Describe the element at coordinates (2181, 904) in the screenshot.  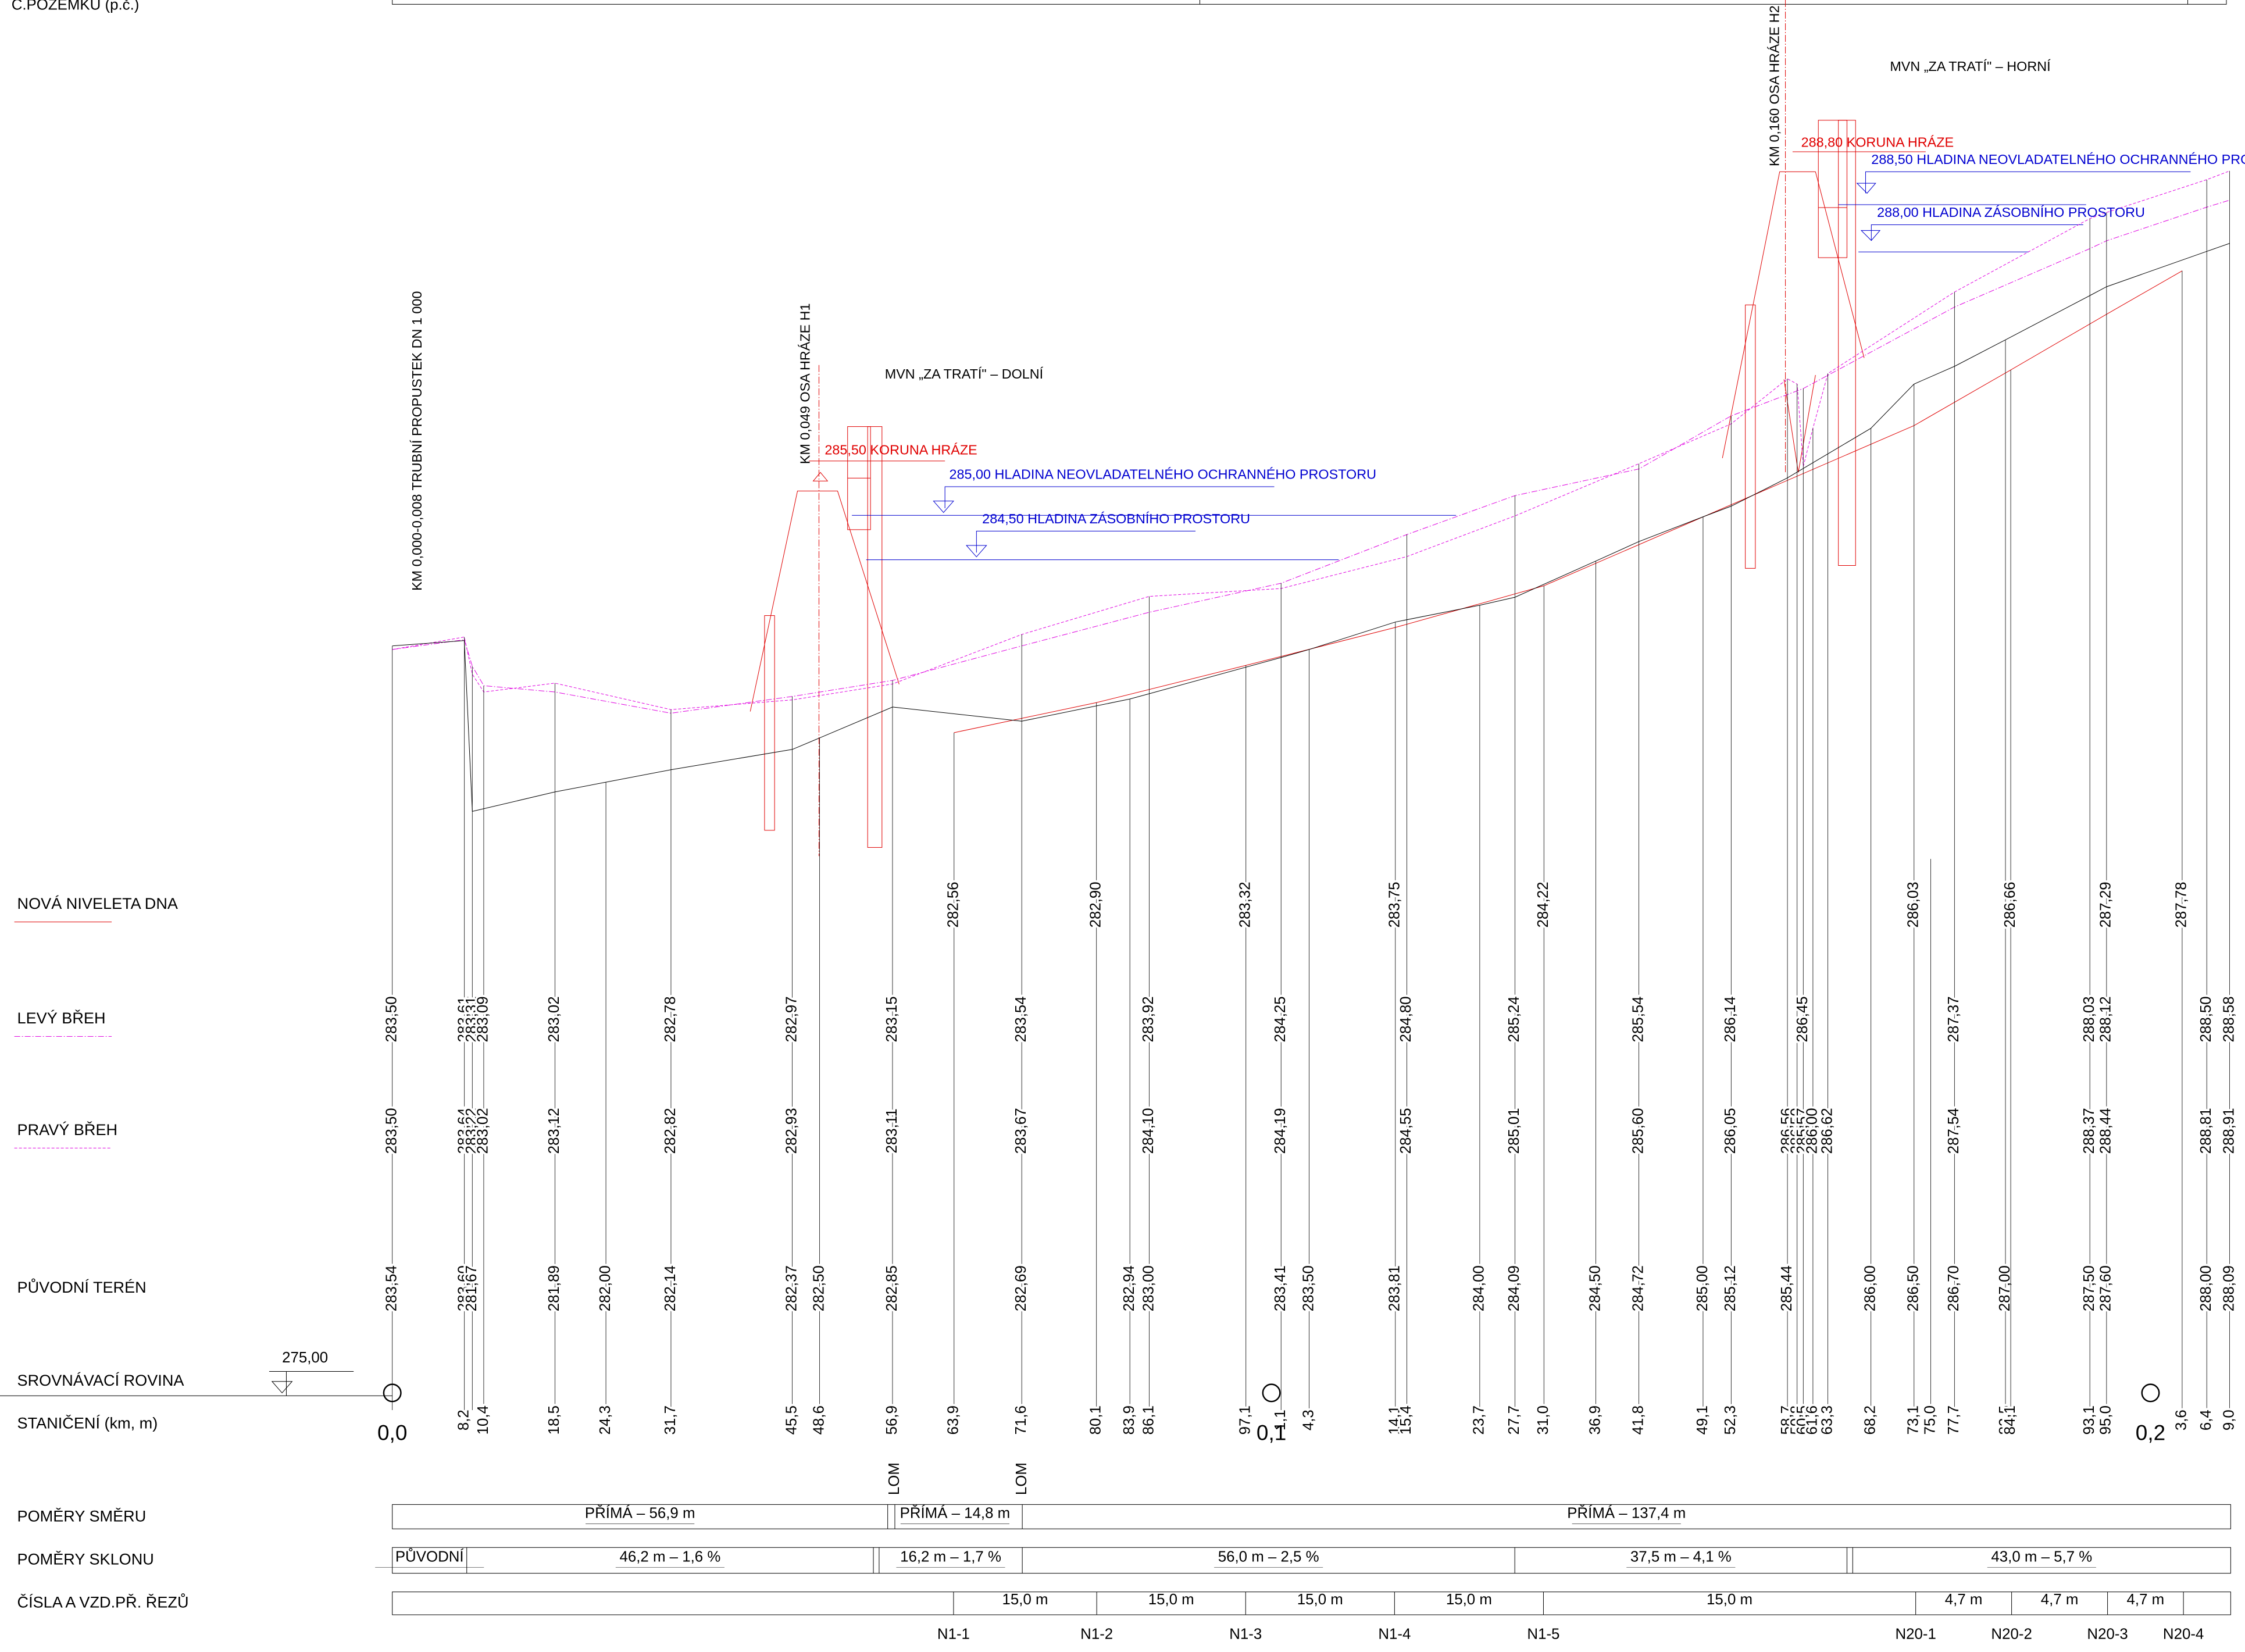
I see `value-nivelet: 287,78` at that location.